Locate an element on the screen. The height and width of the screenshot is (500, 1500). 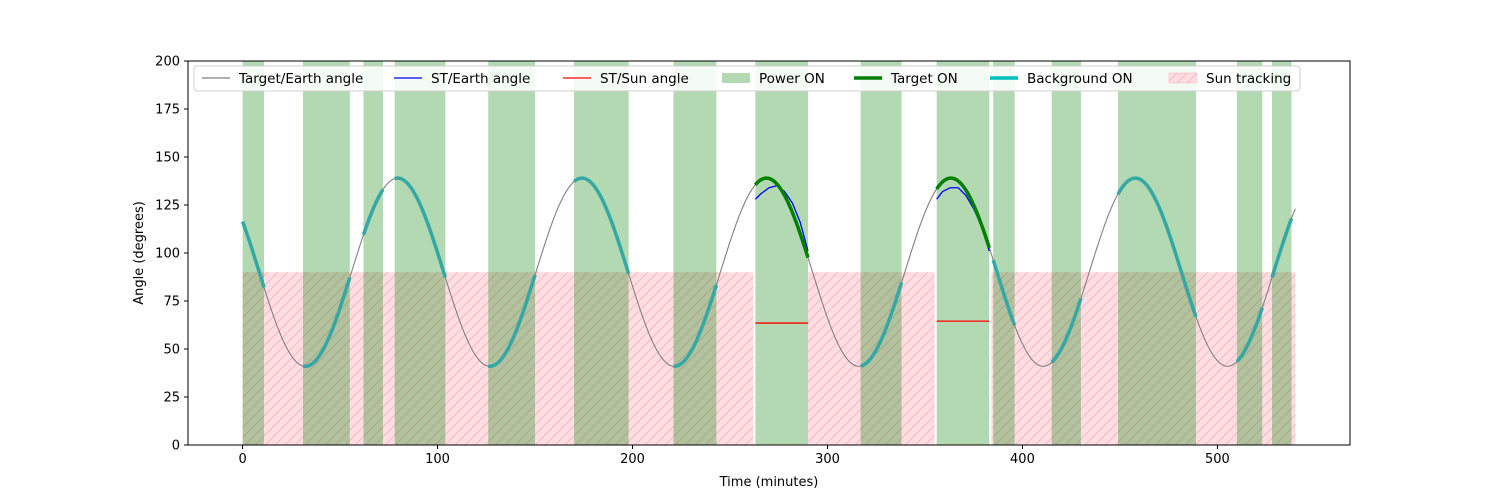
y-tick-label: 175 is located at coordinates (167, 110).